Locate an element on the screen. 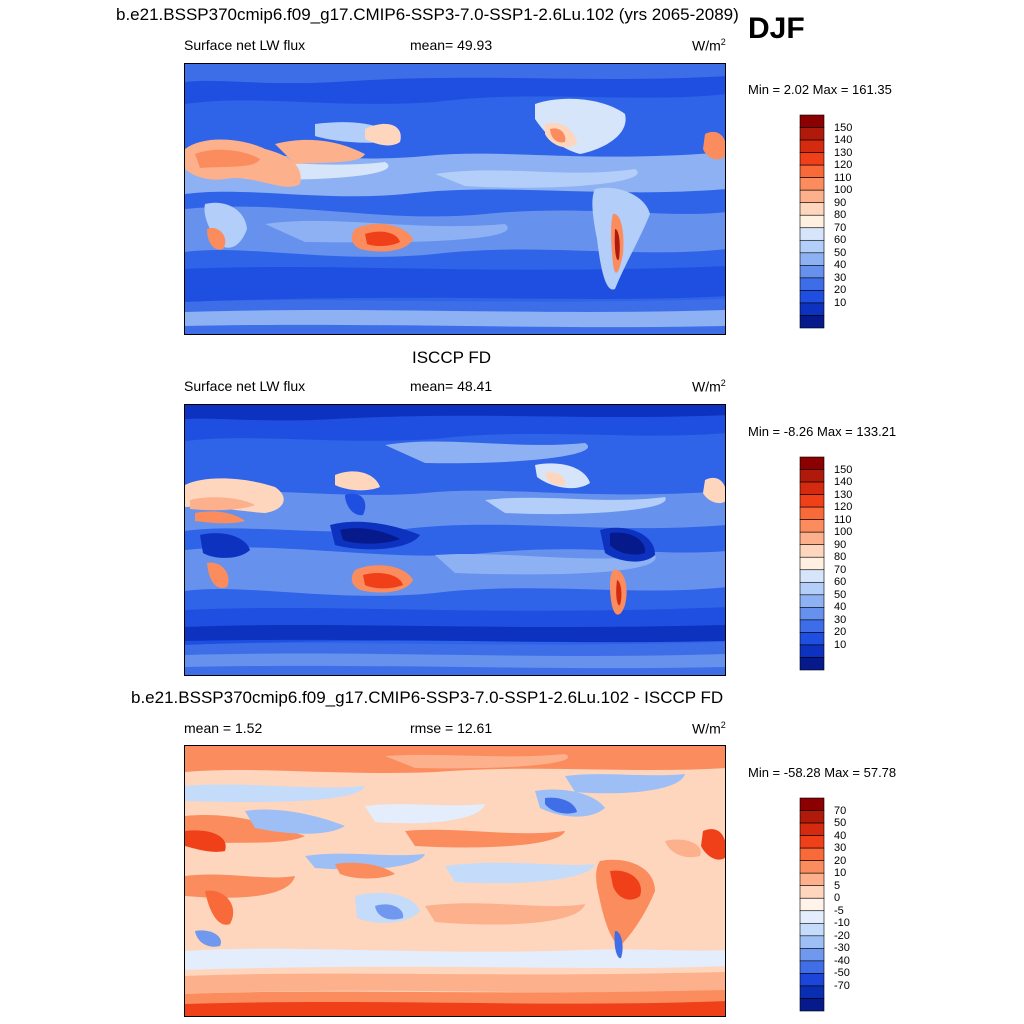  panel2-colorbar-tick-label: 120 is located at coordinates (843, 507).